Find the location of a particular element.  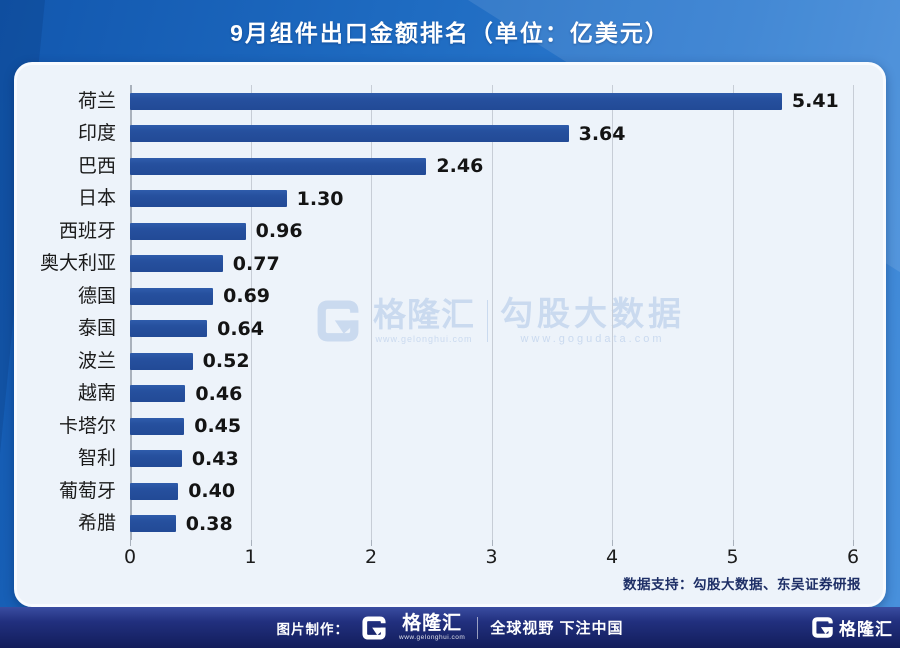

bar-track: 0.46 is located at coordinates (491, 394).